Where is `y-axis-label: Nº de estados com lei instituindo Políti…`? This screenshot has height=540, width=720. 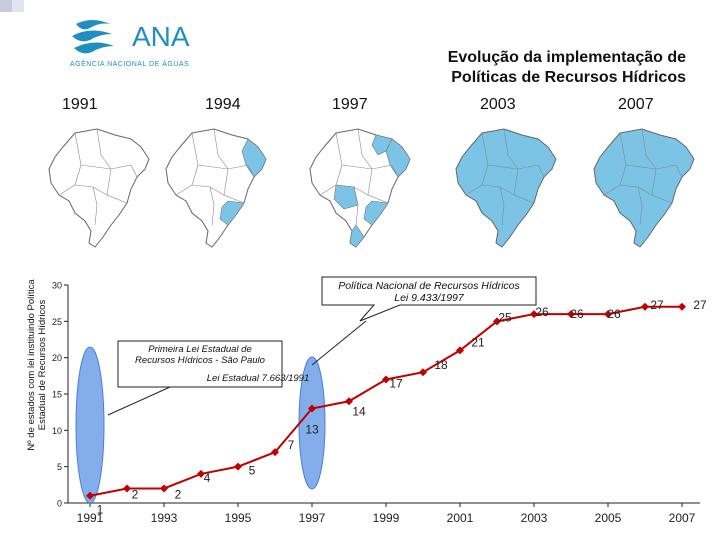
y-axis-label: Nº de estados com lei instituindo Políti… is located at coordinates (32, 365).